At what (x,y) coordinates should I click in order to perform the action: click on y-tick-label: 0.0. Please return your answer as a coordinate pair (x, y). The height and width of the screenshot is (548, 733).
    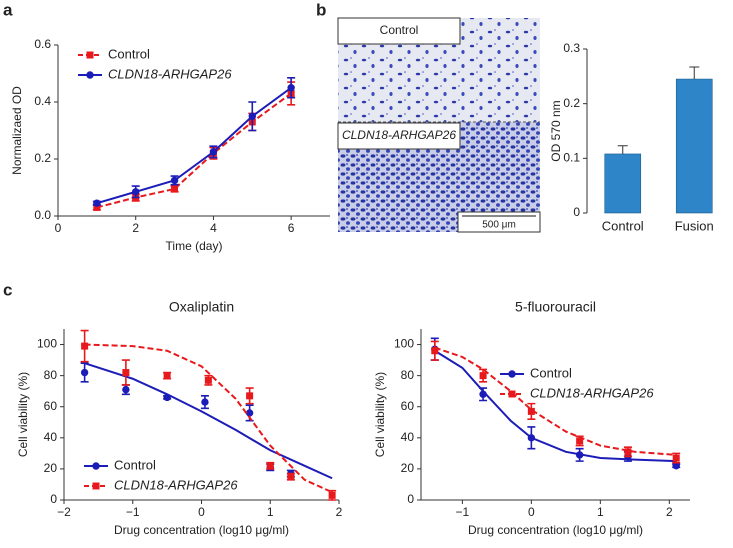
    Looking at the image, I should click on (42, 215).